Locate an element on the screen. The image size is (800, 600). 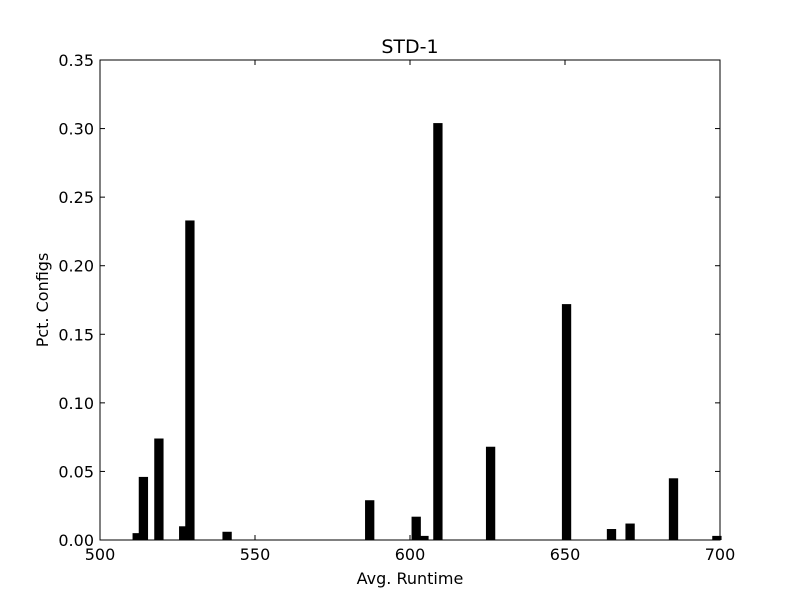
y-tick-label: 0.35 is located at coordinates (76, 60).